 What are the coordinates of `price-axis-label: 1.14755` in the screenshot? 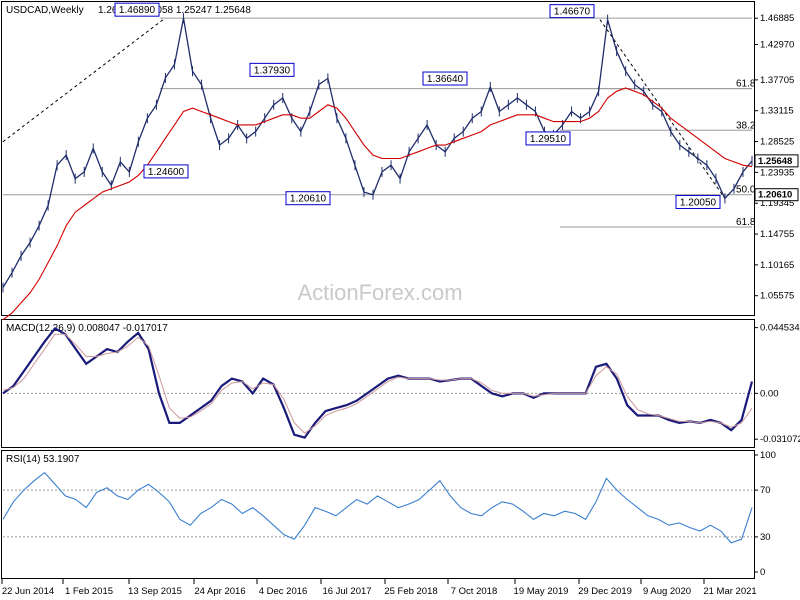 It's located at (777, 234).